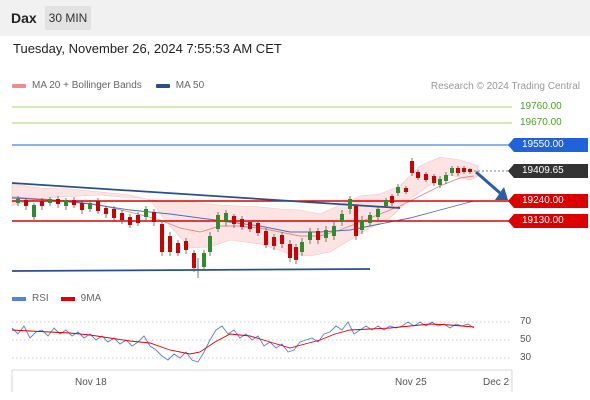 The width and height of the screenshot is (590, 400). What do you see at coordinates (19, 85) in the screenshot?
I see `bollinger-swatch` at bounding box center [19, 85].